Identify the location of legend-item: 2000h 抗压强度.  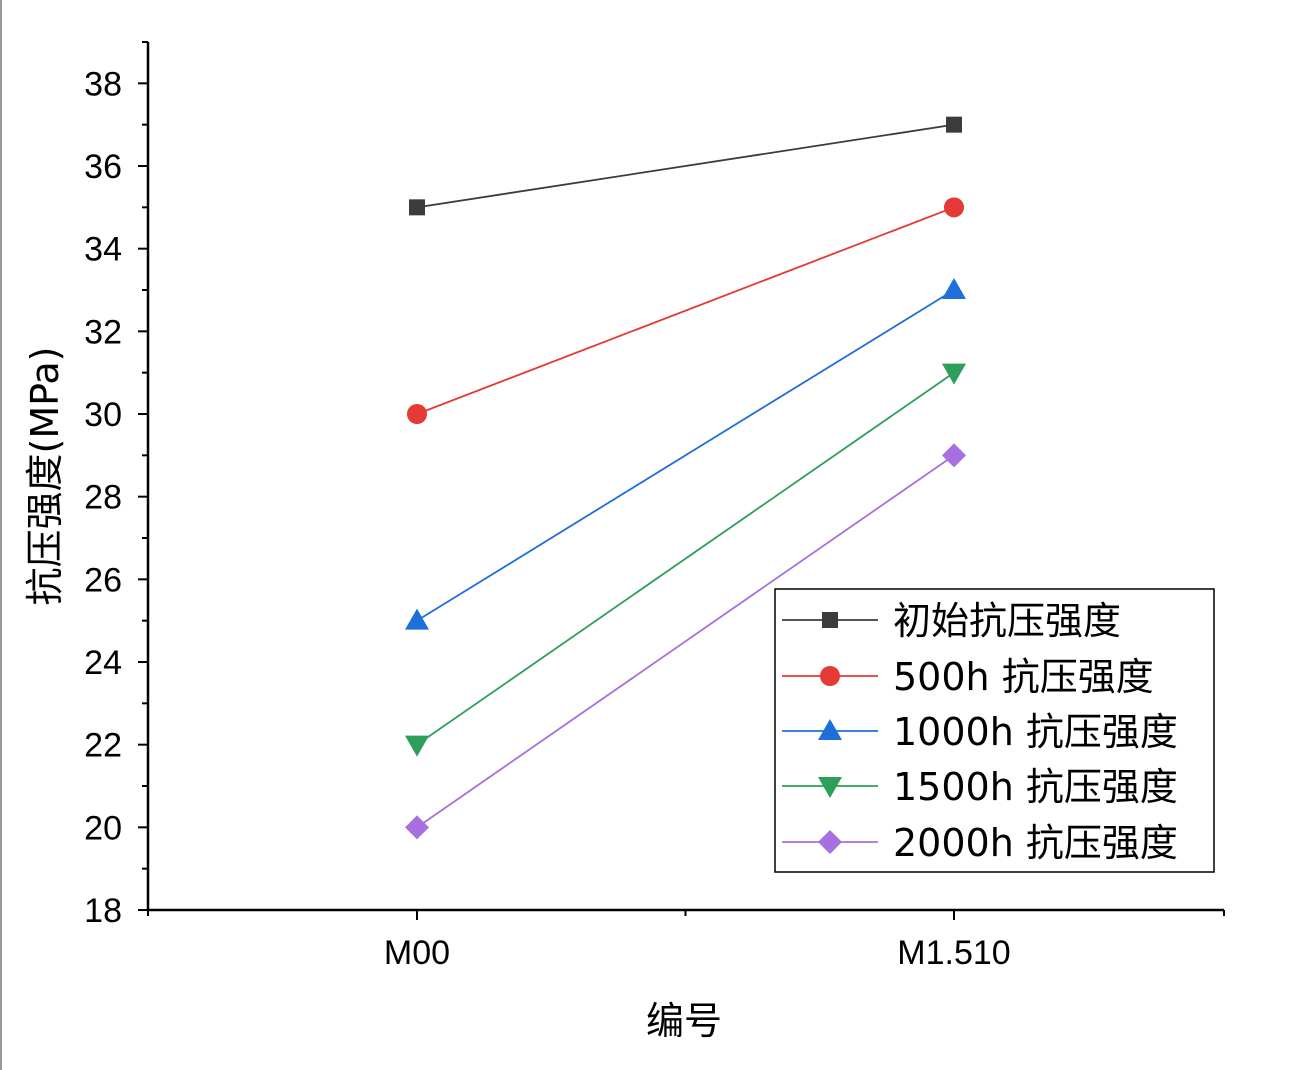
(980, 843).